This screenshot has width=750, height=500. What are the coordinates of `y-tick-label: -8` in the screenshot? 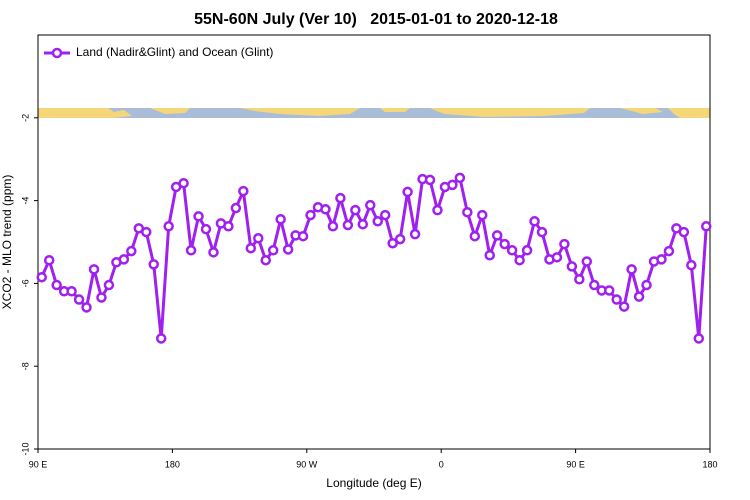 It's located at (25, 366).